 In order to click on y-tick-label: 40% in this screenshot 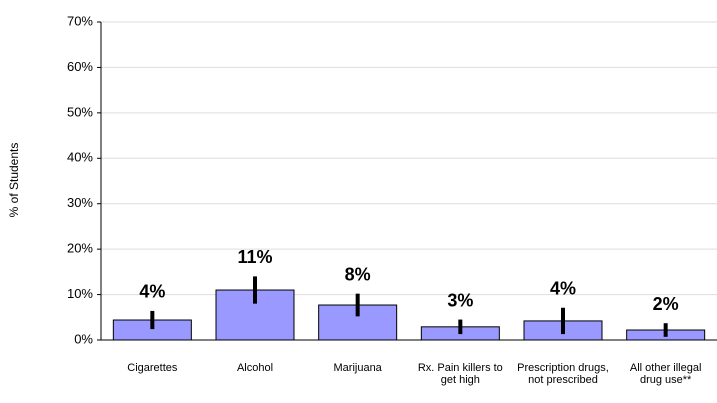, I will do `click(80, 157)`.